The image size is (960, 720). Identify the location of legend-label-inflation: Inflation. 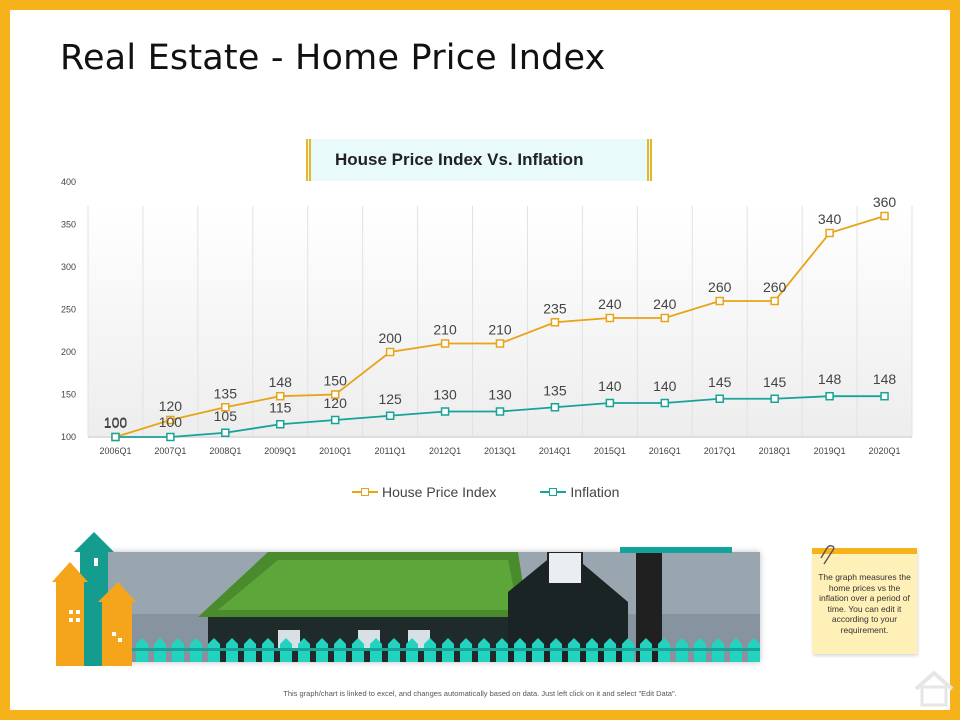
(595, 492).